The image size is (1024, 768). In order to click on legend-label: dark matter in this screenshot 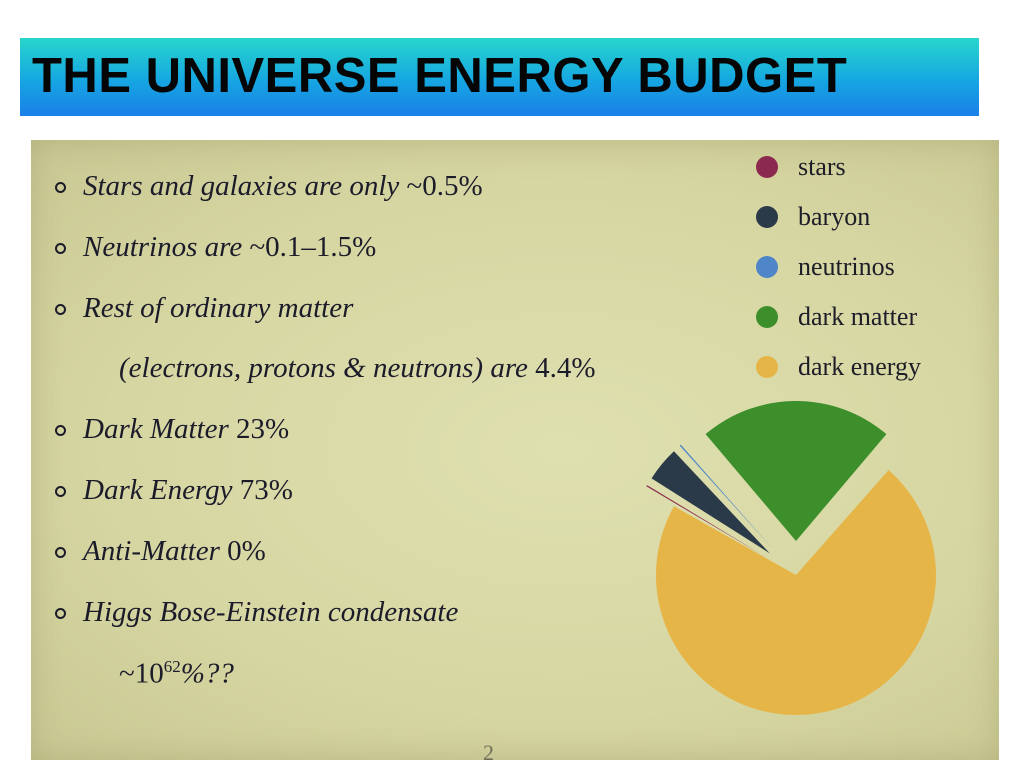, I will do `click(858, 316)`.